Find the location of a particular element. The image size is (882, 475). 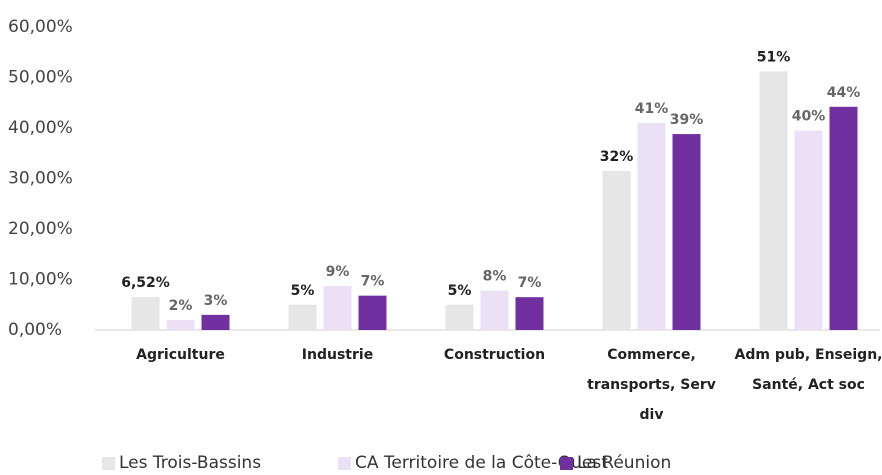

y-tick-label: 40,00% is located at coordinates (40, 128).